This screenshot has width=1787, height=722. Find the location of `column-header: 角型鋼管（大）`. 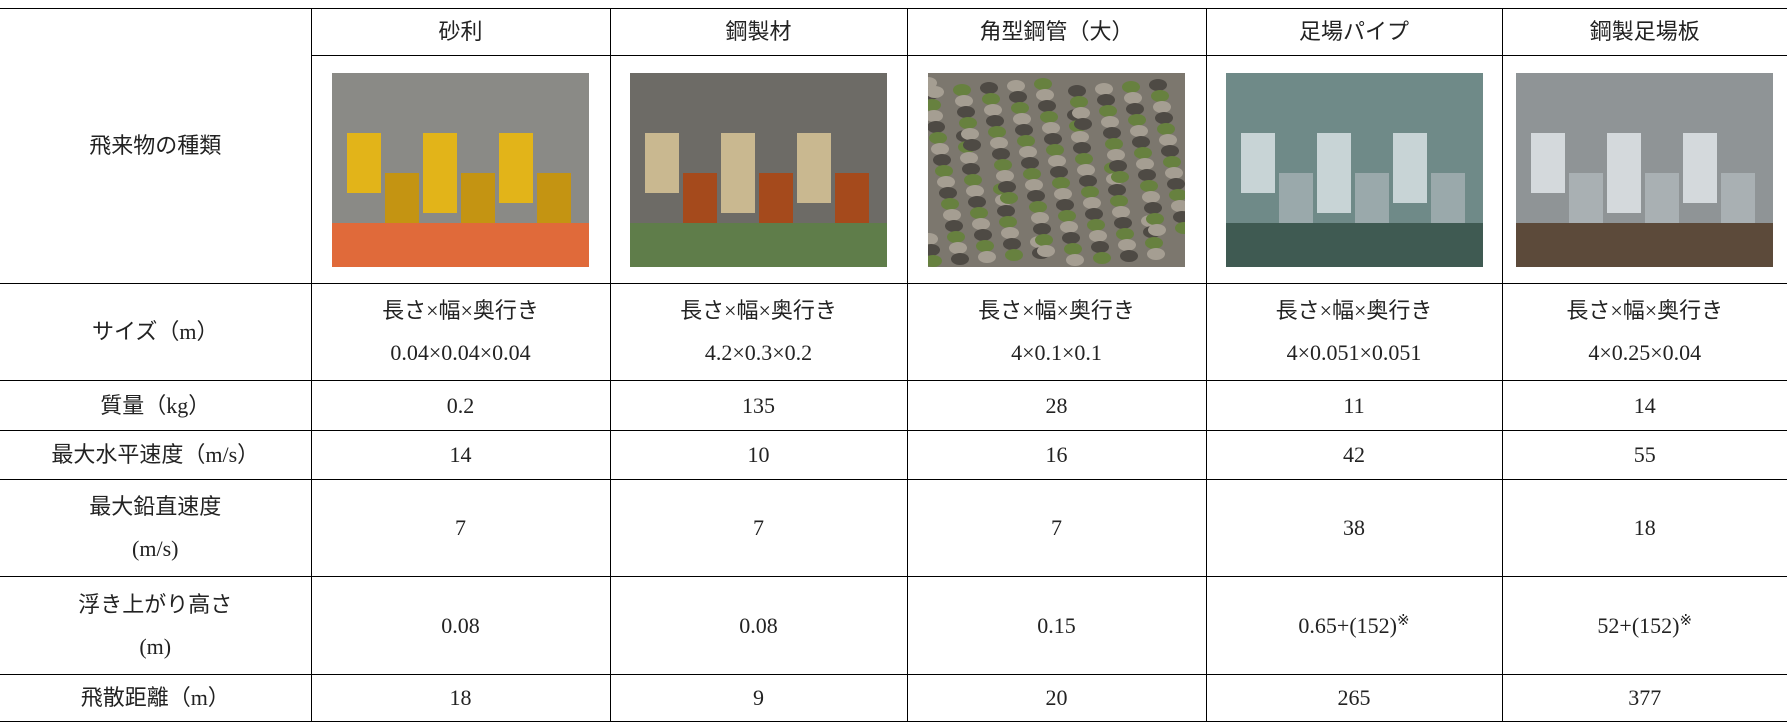

column-header: 角型鋼管（大） is located at coordinates (1056, 32).